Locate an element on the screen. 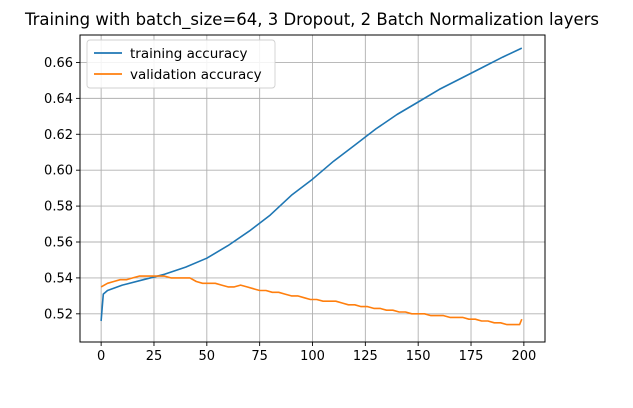 The height and width of the screenshot is (408, 633). x-axis: 0 25 50 75 100 125 150 175 200 is located at coordinates (316, 353).